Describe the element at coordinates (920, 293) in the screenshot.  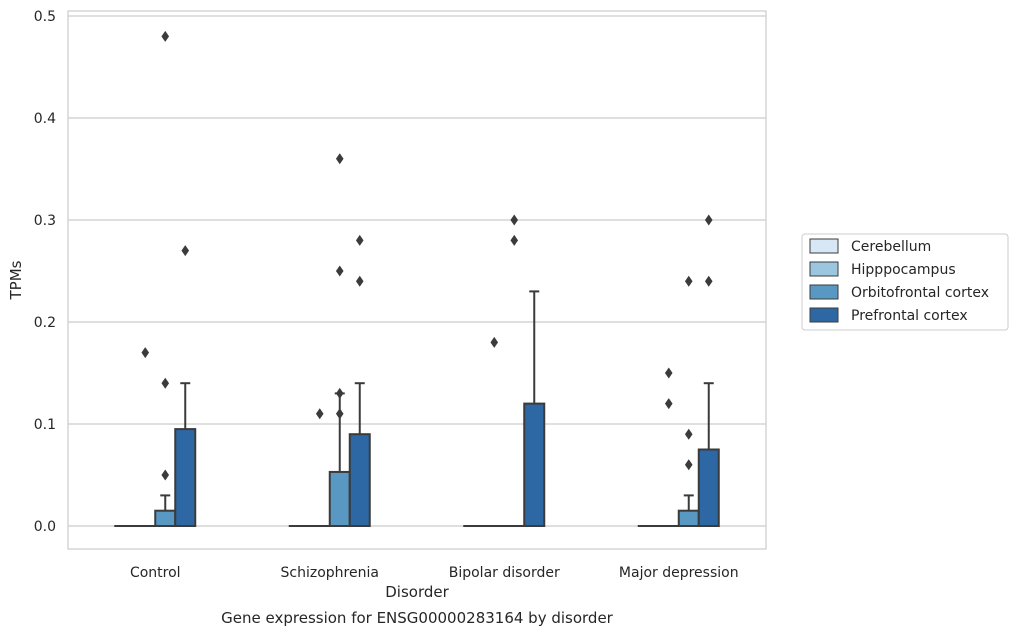
I see `legend-label: Orbitofrontal cortex` at that location.